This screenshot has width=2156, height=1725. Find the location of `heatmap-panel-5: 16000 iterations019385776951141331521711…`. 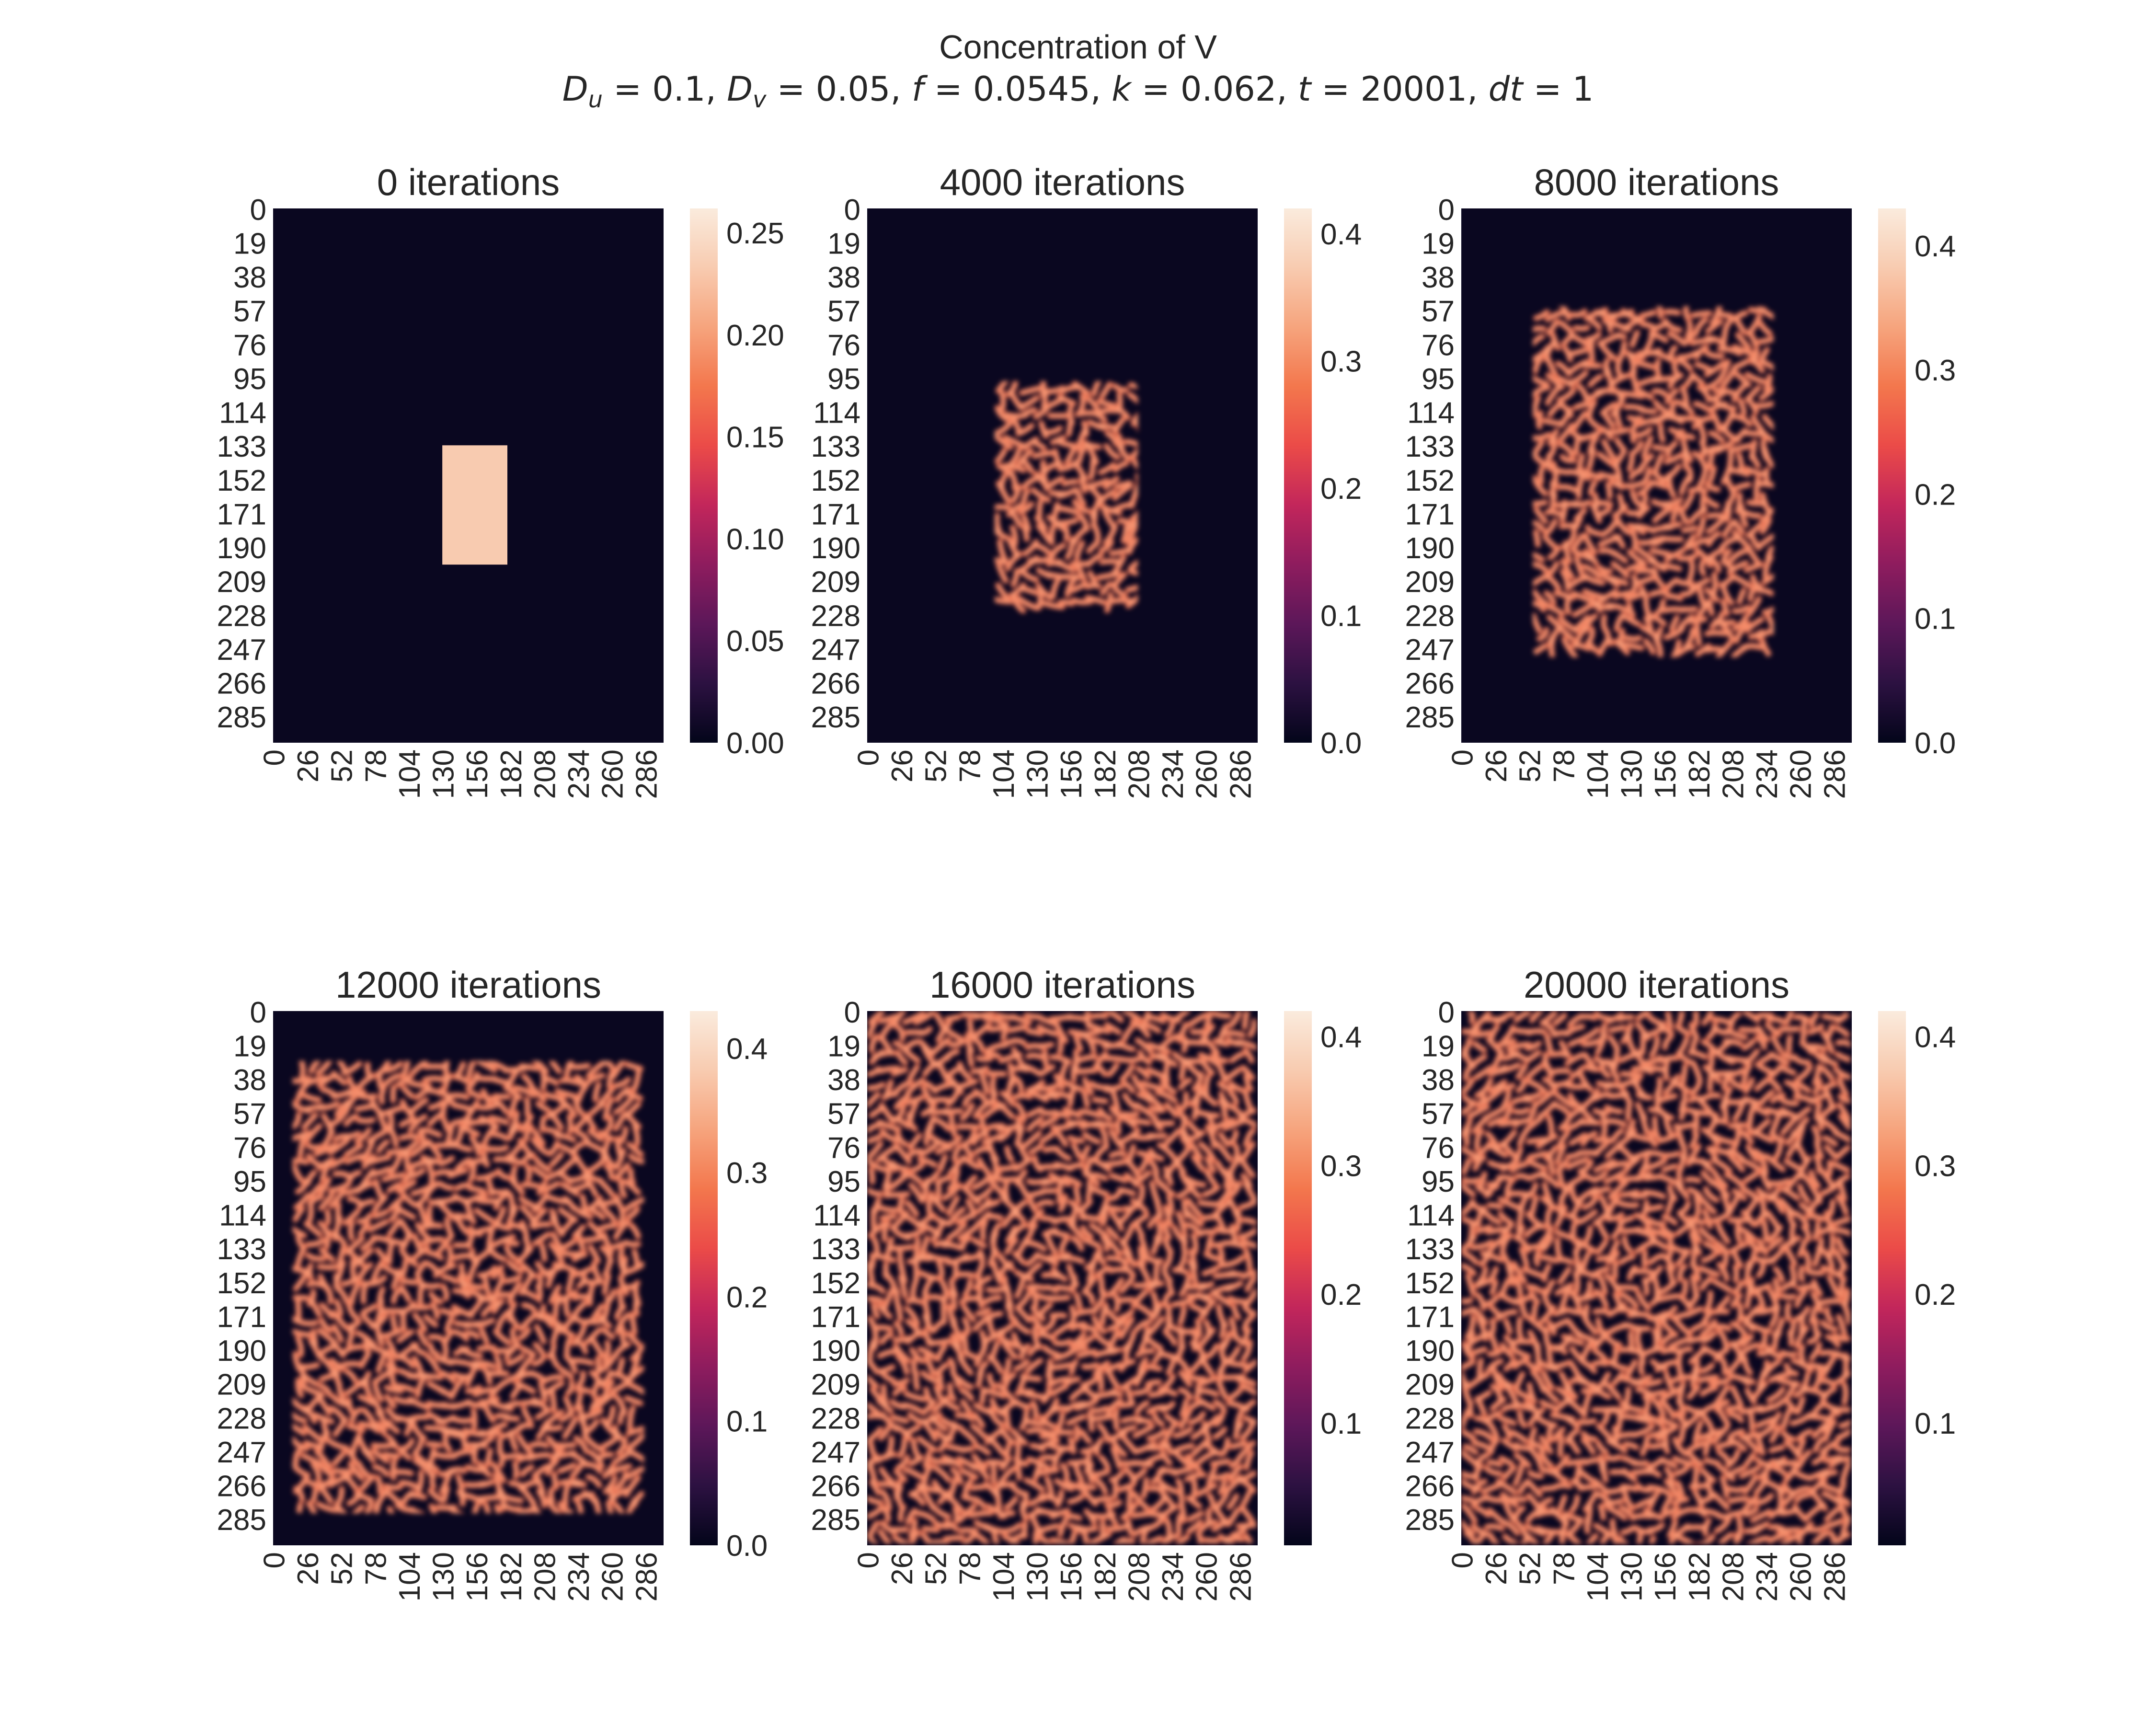

heatmap-panel-5: 16000 iterations019385776951141331521711… is located at coordinates (1086, 1282).